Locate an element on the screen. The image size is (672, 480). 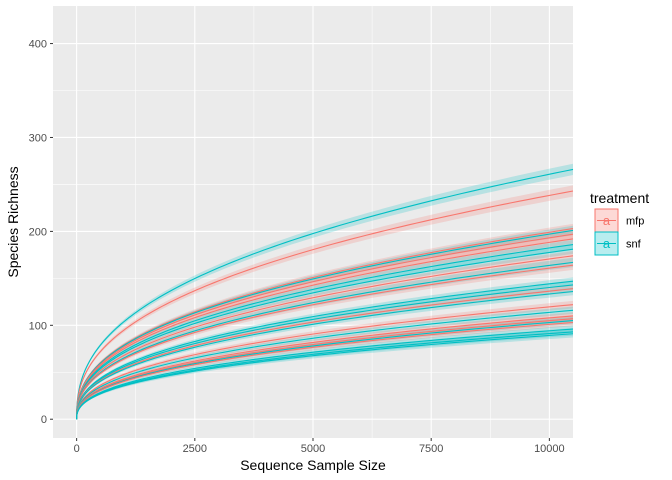
legend-label-snf: snf is located at coordinates (634, 245).